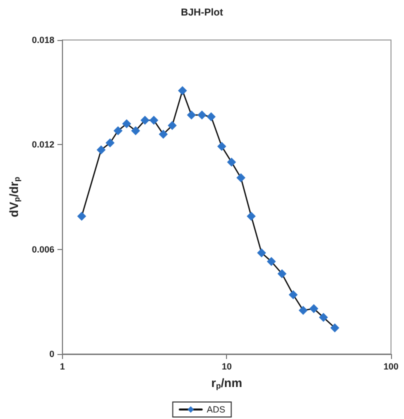  Describe the element at coordinates (51, 354) in the screenshot. I see `y-tick-label: 0` at that location.